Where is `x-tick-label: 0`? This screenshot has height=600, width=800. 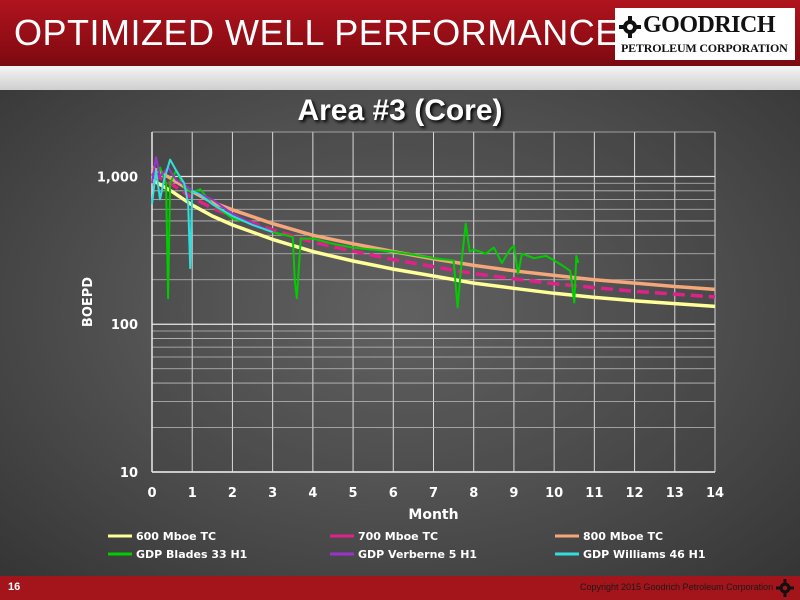
x-tick-label: 0 is located at coordinates (151, 493).